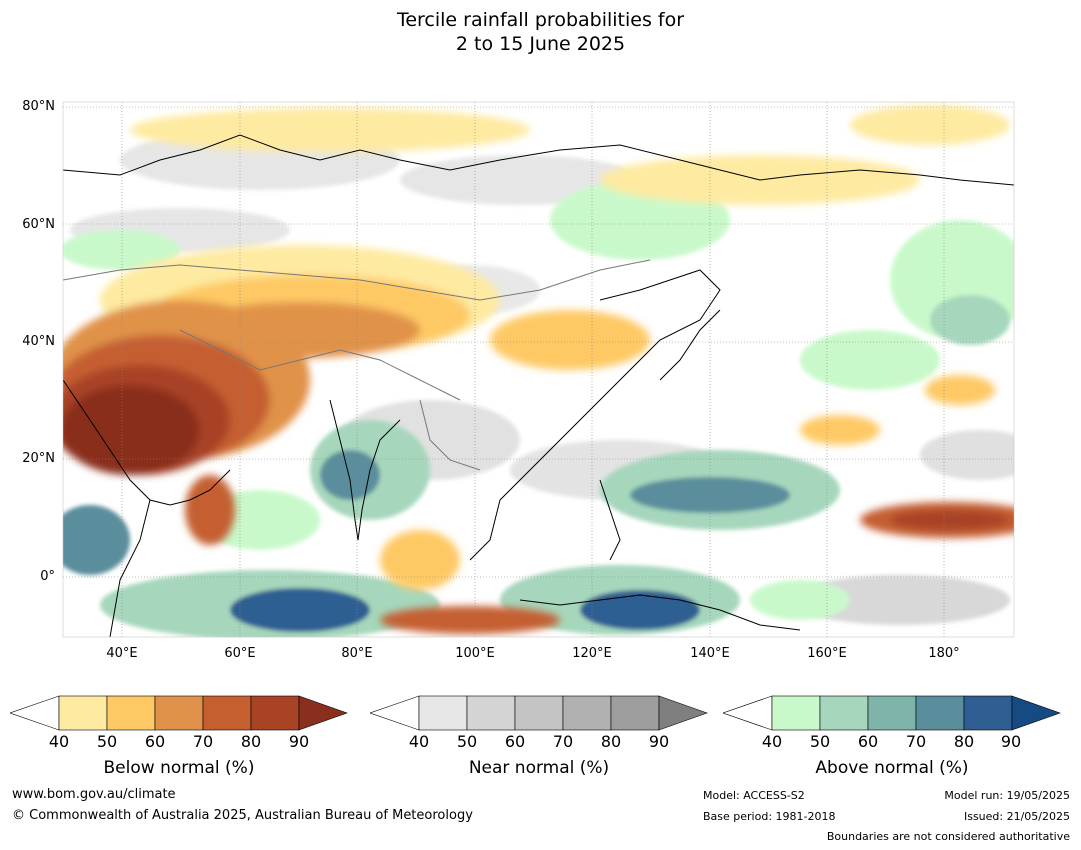 This screenshot has width=1081, height=850. What do you see at coordinates (299, 741) in the screenshot?
I see `below-normal-tick-90: 90` at bounding box center [299, 741].